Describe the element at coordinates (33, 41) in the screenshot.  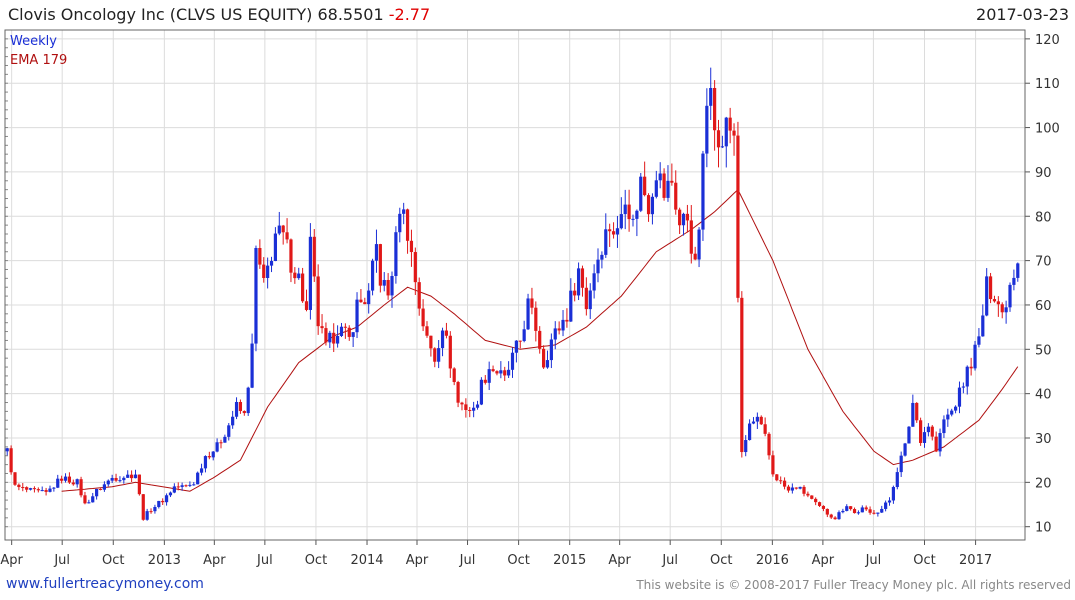
I see `legend-weekly: Weekly` at that location.